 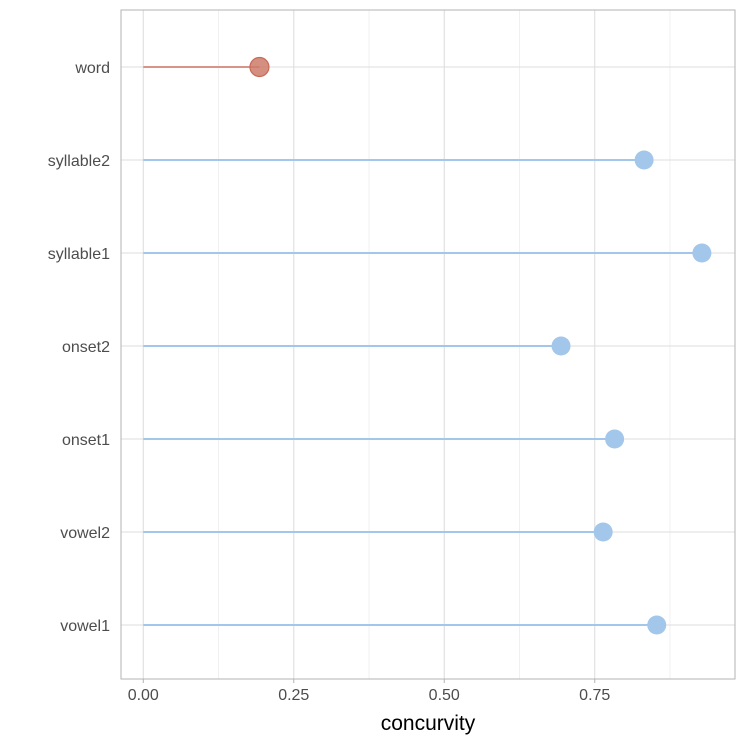 What do you see at coordinates (92, 68) in the screenshot?
I see `y-tick-label-word: word` at bounding box center [92, 68].